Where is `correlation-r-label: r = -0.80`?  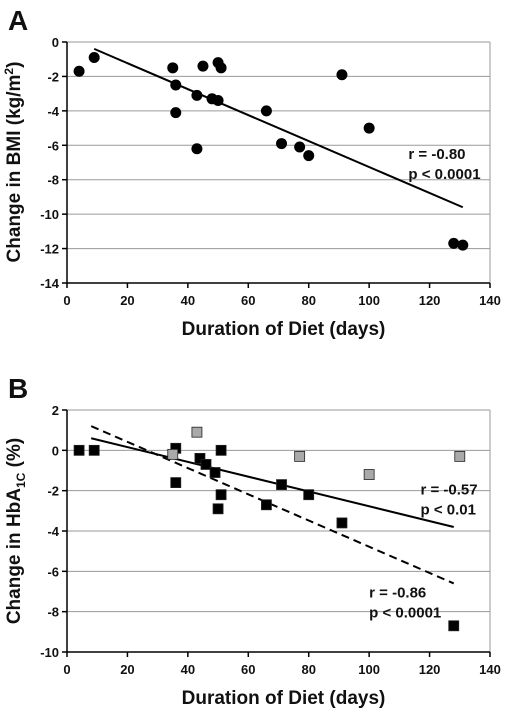 correlation-r-label: r = -0.80 is located at coordinates (436, 154).